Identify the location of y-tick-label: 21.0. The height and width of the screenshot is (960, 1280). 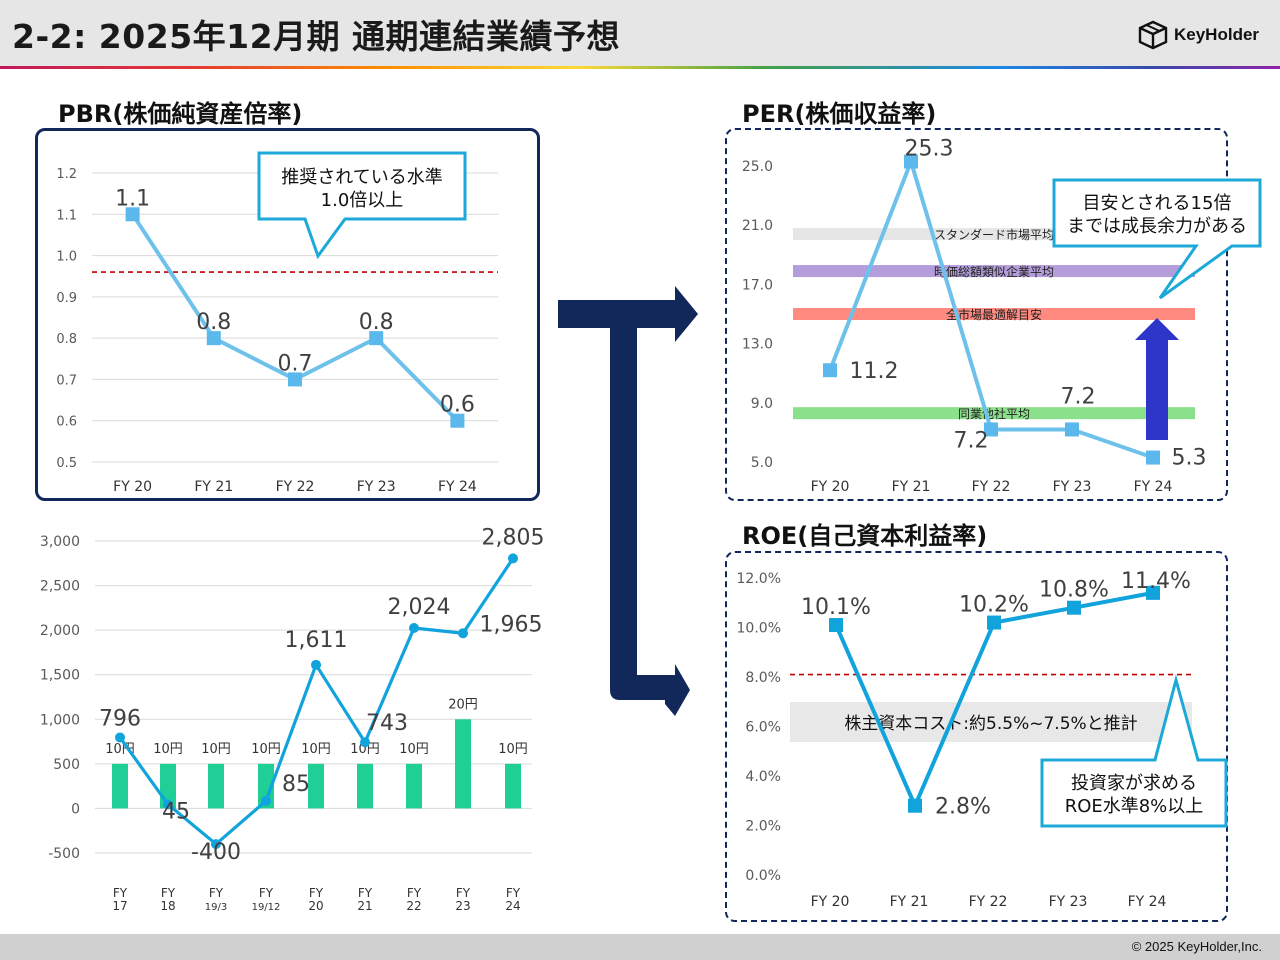
(757, 226).